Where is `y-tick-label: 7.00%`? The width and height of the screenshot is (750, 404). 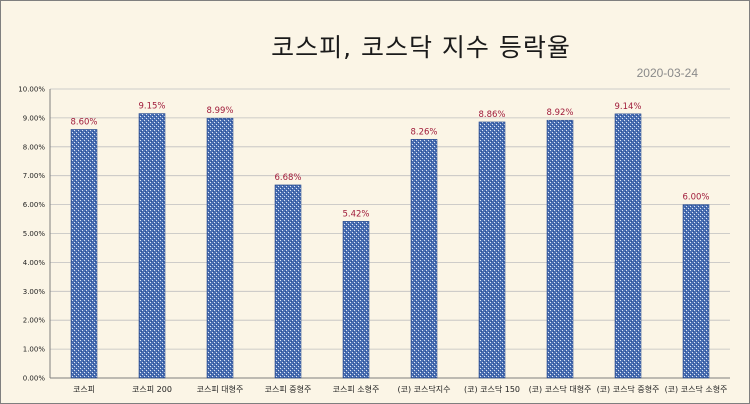
y-tick-label: 7.00% is located at coordinates (34, 176).